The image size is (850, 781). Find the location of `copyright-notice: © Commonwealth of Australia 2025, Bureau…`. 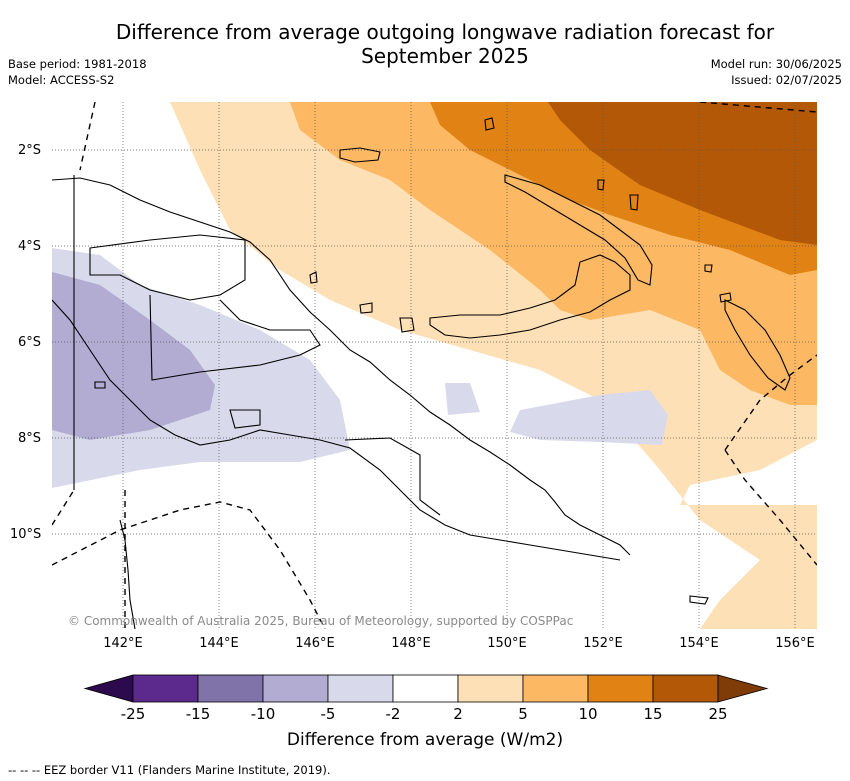

copyright-notice: © Commonwealth of Australia 2025, Bureau… is located at coordinates (321, 621).